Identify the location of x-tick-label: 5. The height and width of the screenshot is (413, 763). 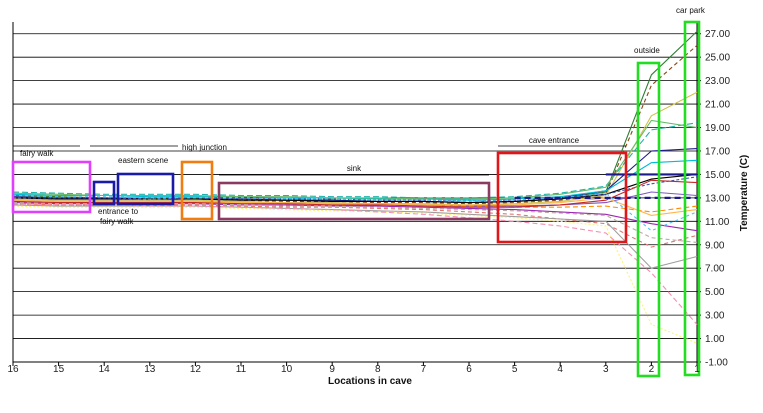
(515, 369).